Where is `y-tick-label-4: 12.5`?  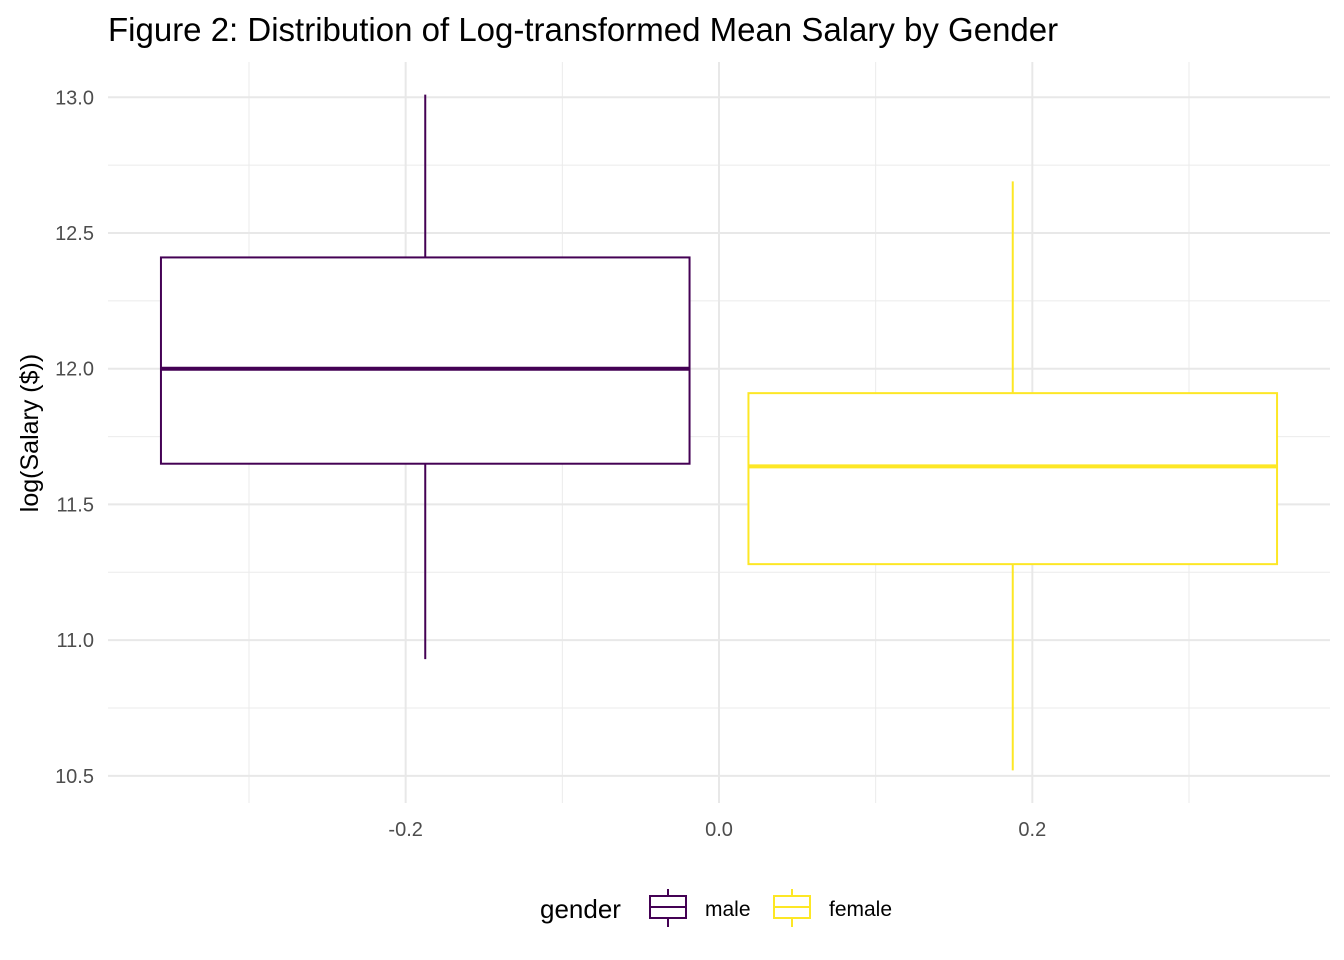
y-tick-label-4: 12.5 is located at coordinates (74, 234).